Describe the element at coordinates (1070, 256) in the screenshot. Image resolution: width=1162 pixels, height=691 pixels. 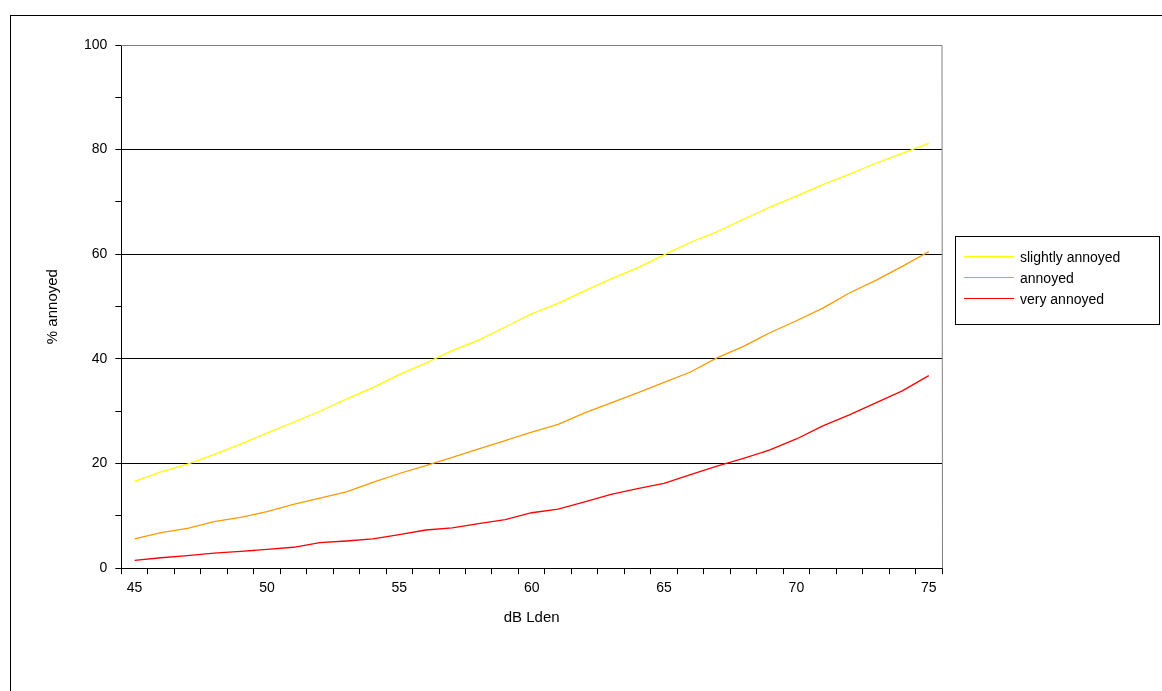
I see `legend-label: slightly annoyed` at that location.